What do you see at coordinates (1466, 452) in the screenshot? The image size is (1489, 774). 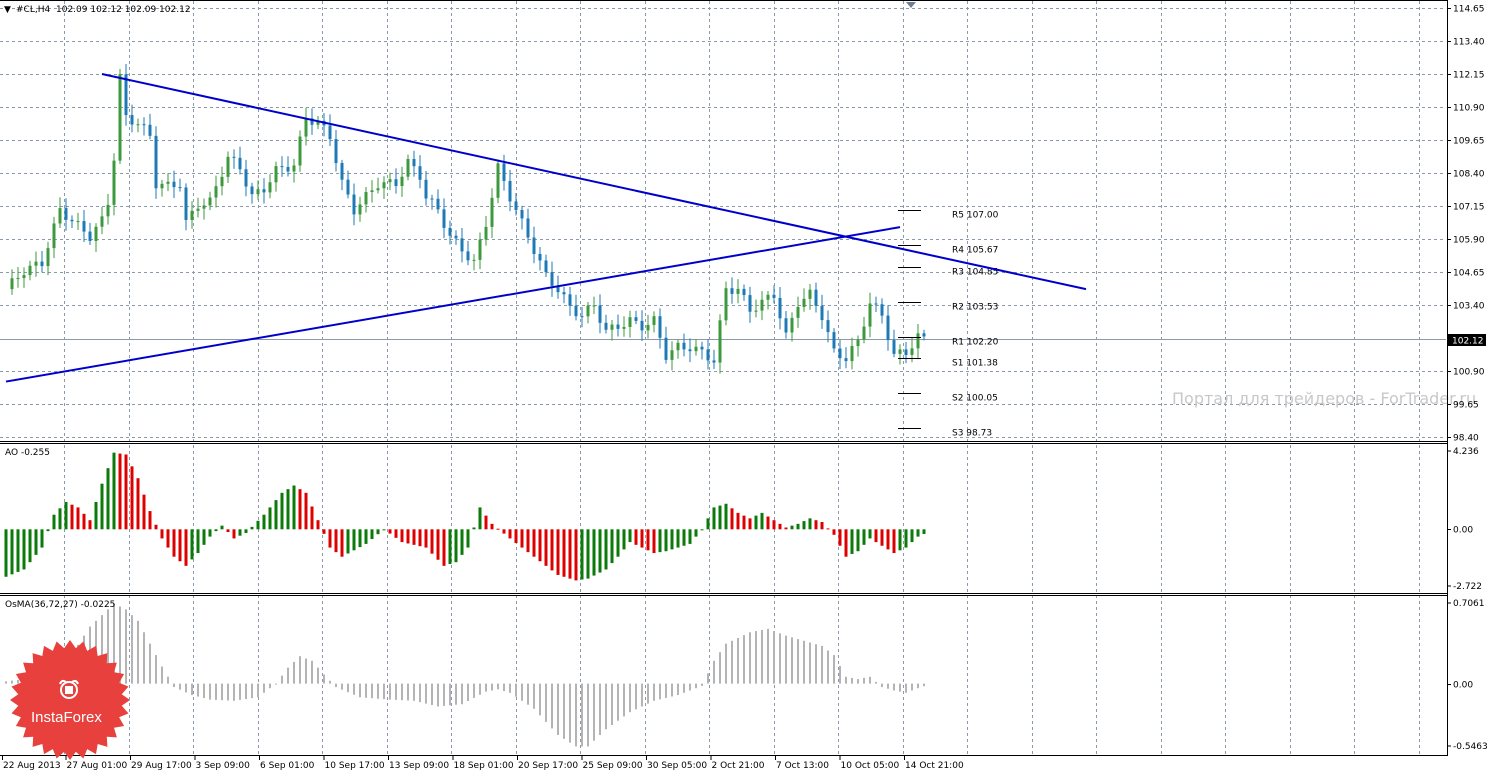 I see `y-tick-label: 4.236` at bounding box center [1466, 452].